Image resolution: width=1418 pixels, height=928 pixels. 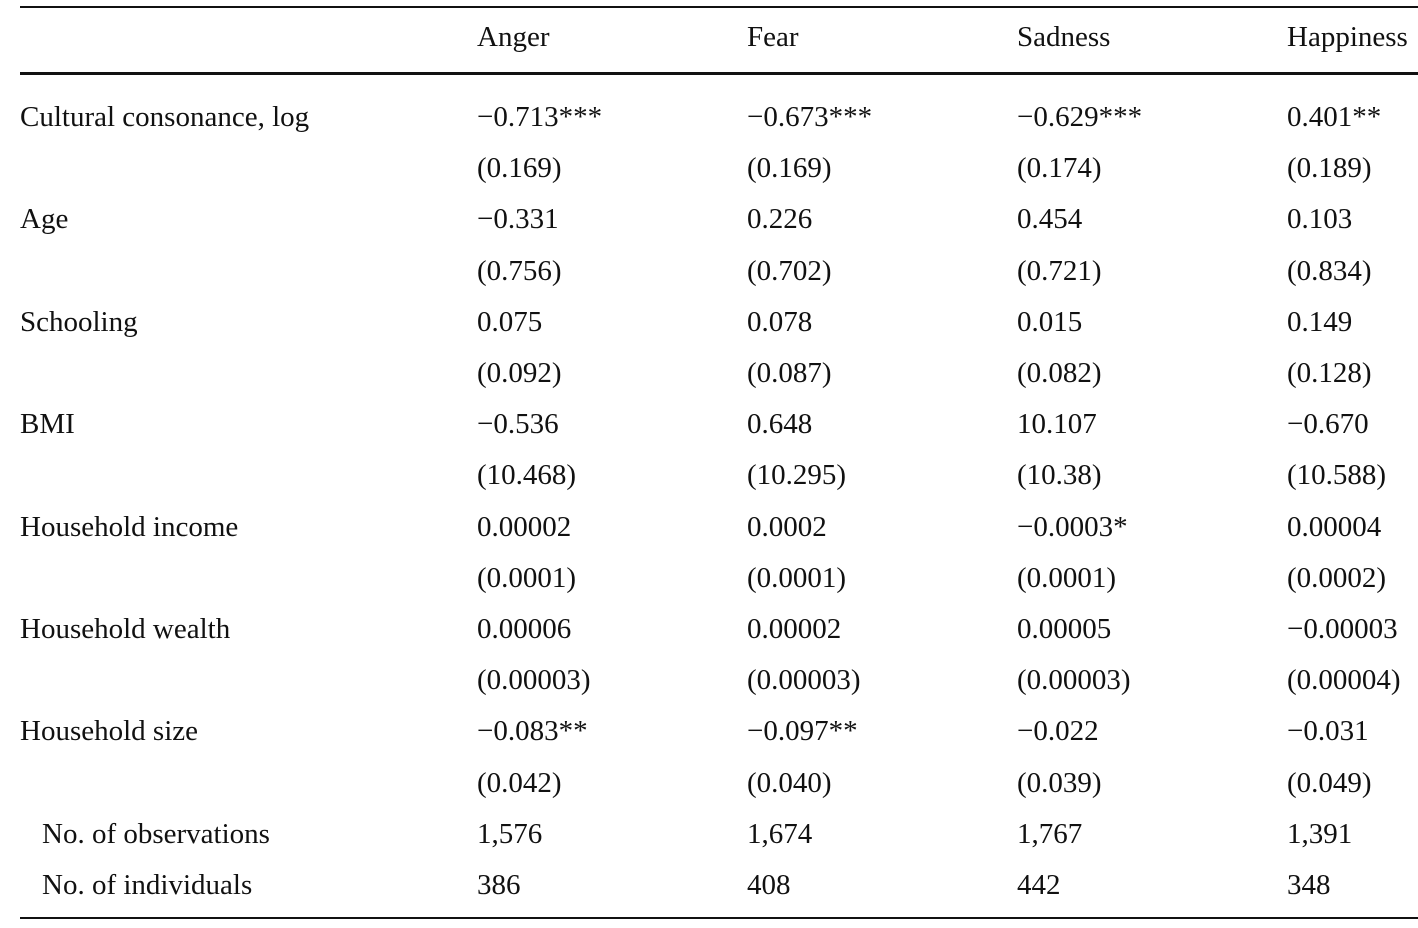 What do you see at coordinates (147, 885) in the screenshot?
I see `stat-label: No. of individuals` at bounding box center [147, 885].